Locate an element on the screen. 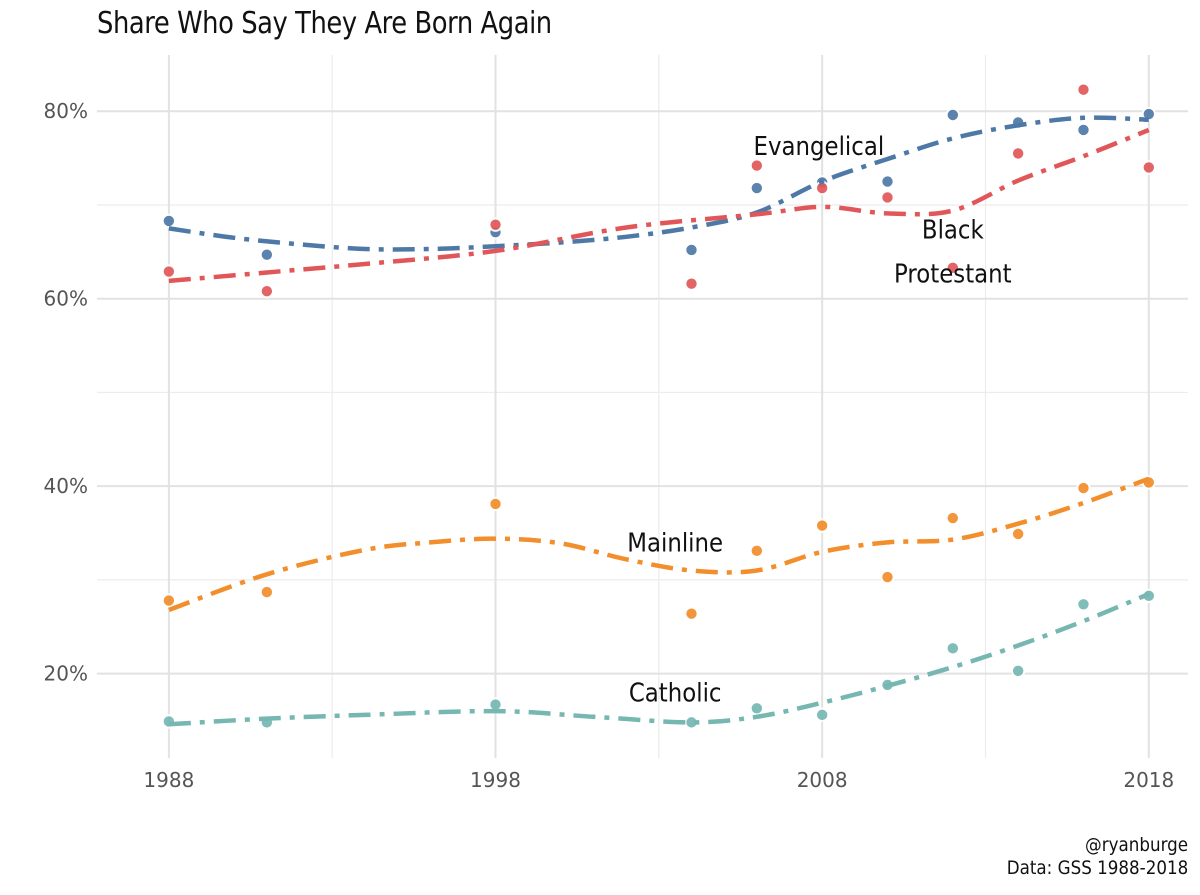 The width and height of the screenshot is (1200, 895). y-tick-label: 40% is located at coordinates (66, 486).